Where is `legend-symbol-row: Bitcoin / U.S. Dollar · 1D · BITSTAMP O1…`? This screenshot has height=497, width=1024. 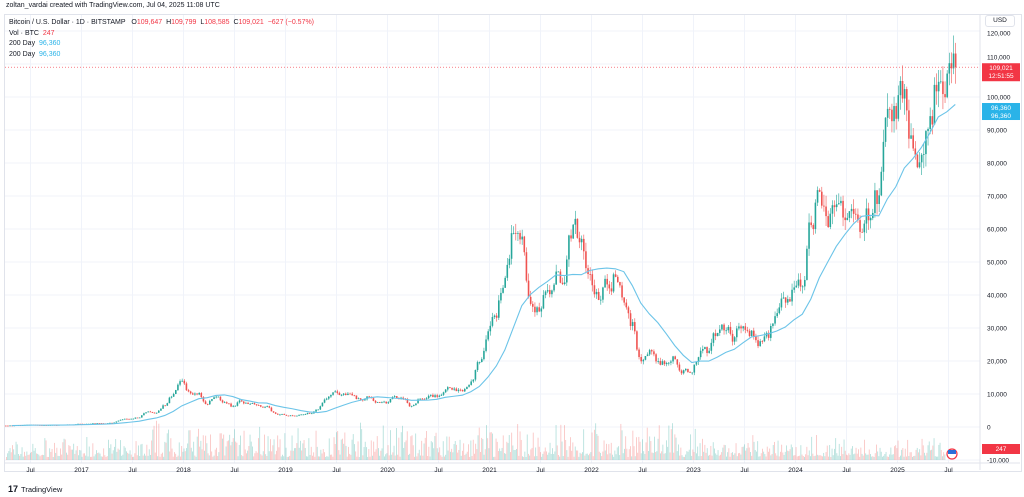
legend-symbol-row: Bitcoin / U.S. Dollar · 1D · BITSTAMP O1… is located at coordinates (161, 23).